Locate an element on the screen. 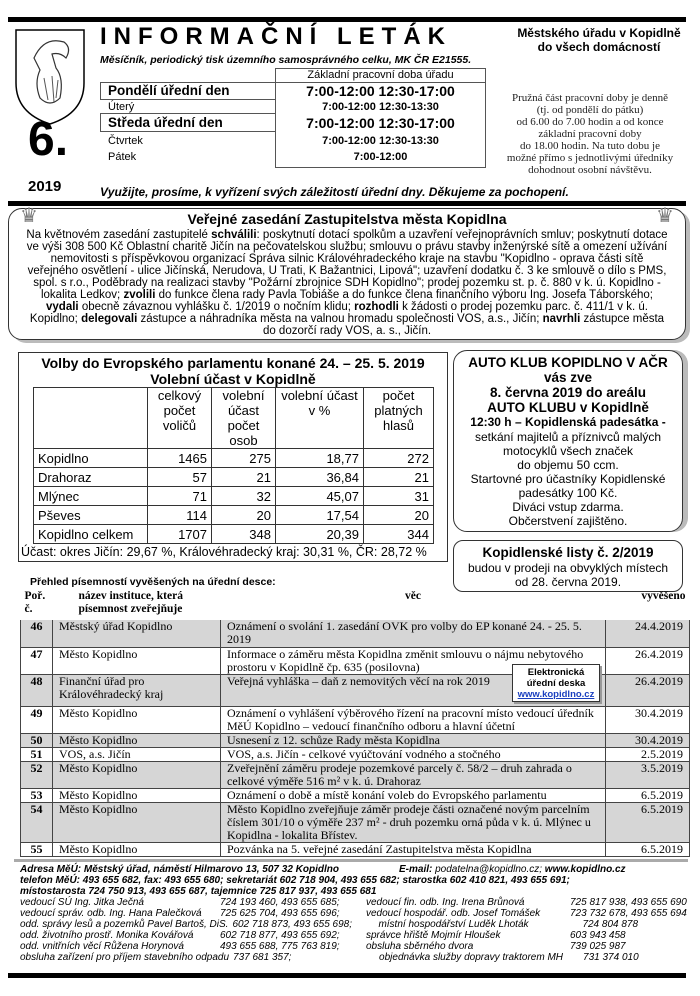  destination-line: Městského úřadu v Kopidlně is located at coordinates (599, 33).